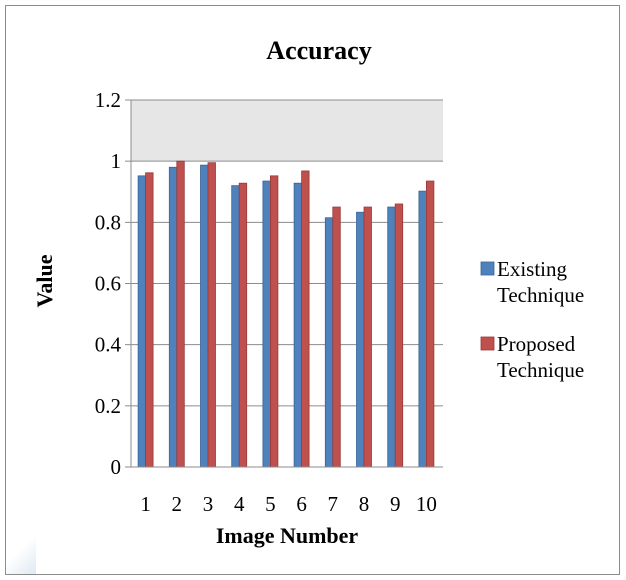  What do you see at coordinates (270, 504) in the screenshot?
I see `x-tick-label: 5` at bounding box center [270, 504].